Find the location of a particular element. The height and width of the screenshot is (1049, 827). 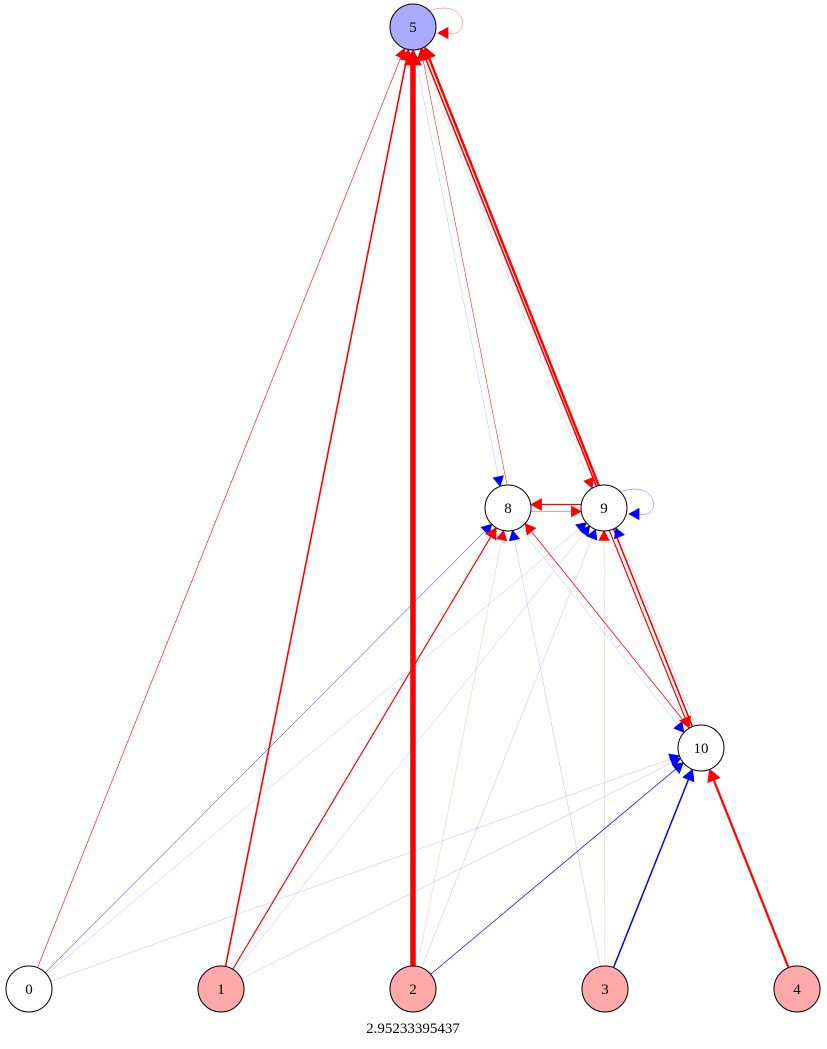

node-10: 10 is located at coordinates (701, 748).